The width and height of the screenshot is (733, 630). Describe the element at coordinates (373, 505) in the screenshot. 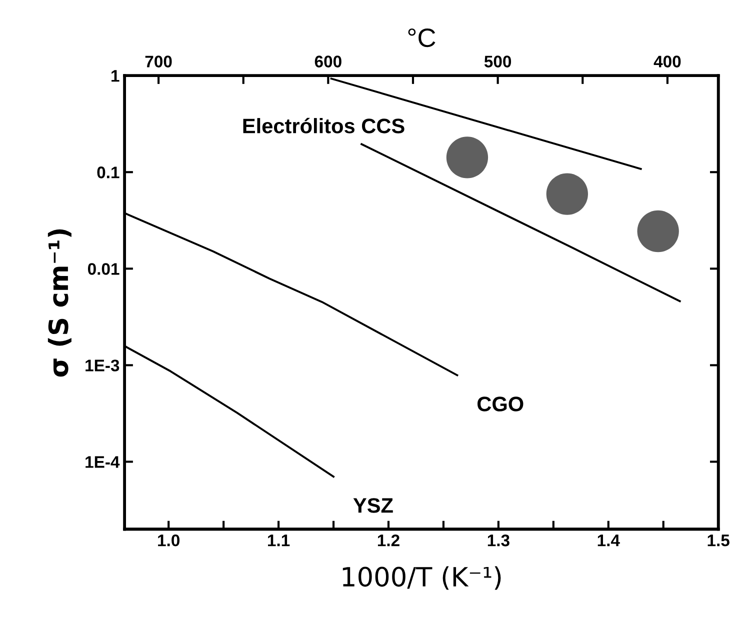

I see `series-label: YSZ` at that location.